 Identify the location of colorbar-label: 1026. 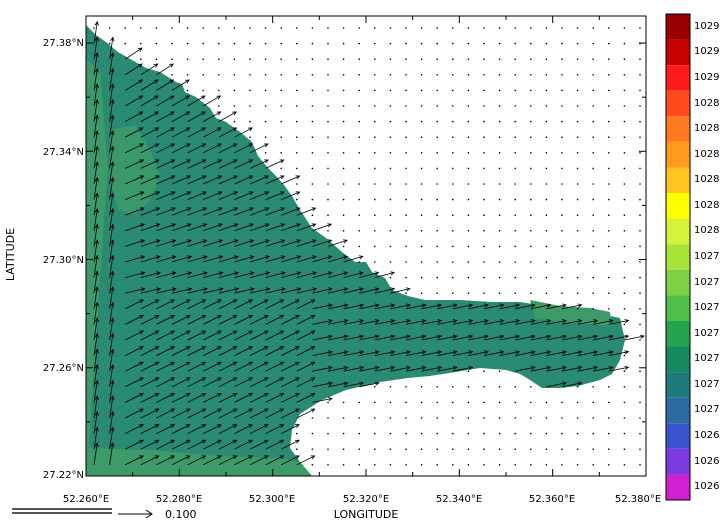
(707, 487).